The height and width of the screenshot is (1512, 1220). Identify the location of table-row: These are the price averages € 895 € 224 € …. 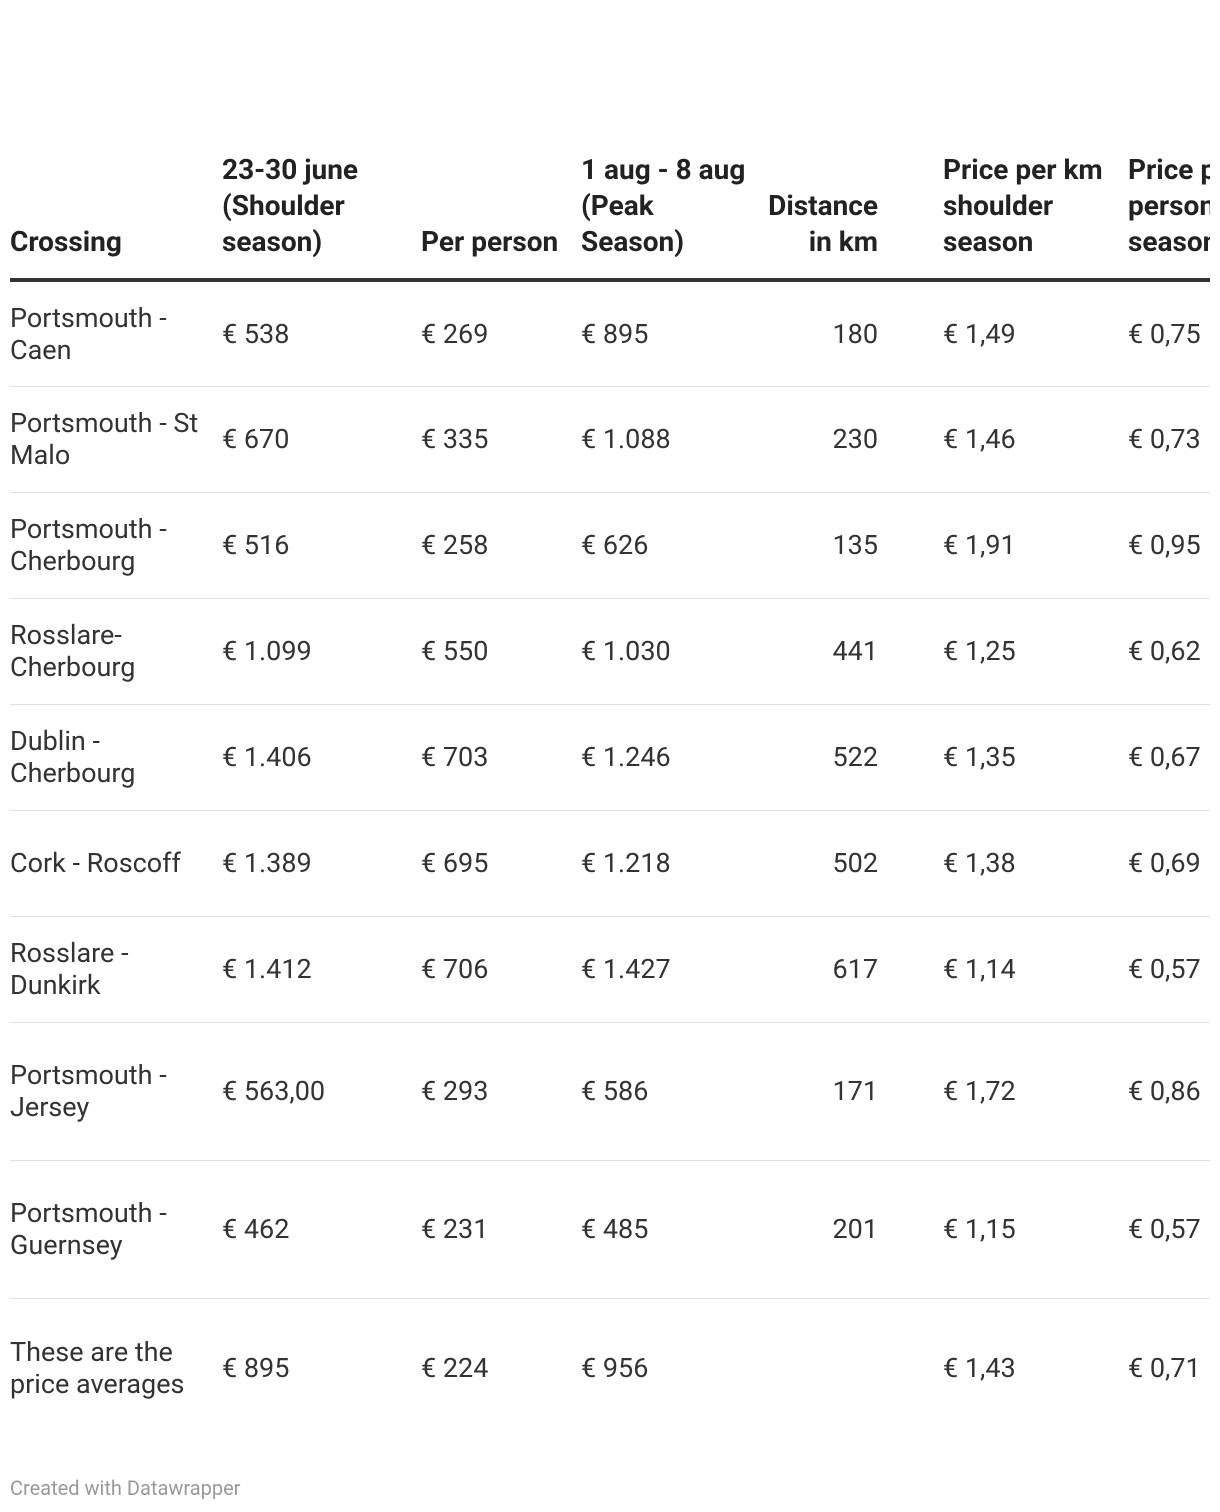
(610, 1368).